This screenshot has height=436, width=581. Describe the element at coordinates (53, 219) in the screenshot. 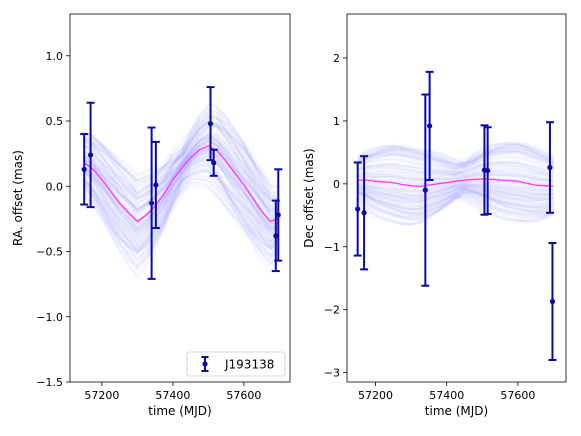

I see `ra-y-ticks: −1.5 −1.0 −0.5 0.0 0.5 1.0` at that location.